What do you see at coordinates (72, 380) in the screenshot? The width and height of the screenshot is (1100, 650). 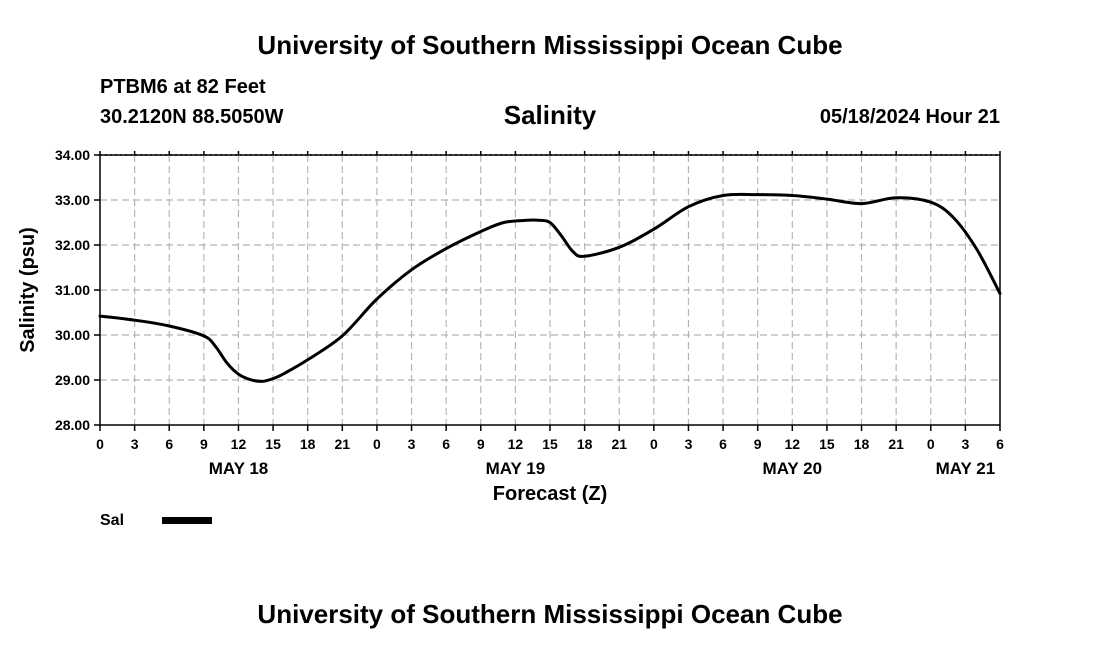 I see `y-tick-label: 29.00` at bounding box center [72, 380].